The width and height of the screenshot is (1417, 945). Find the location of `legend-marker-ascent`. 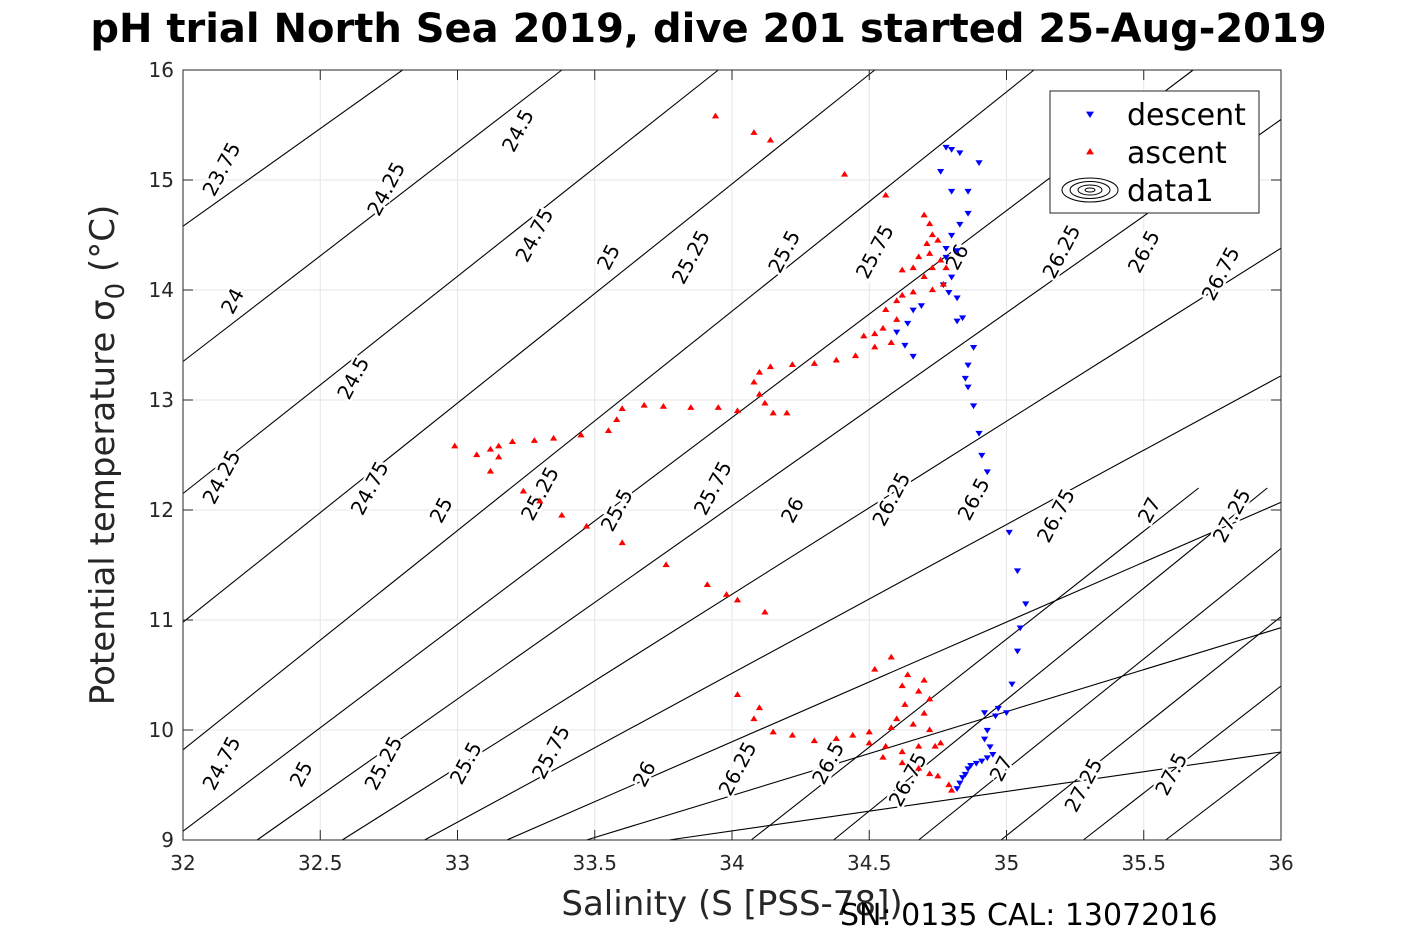

legend-marker-ascent is located at coordinates (1090, 151).